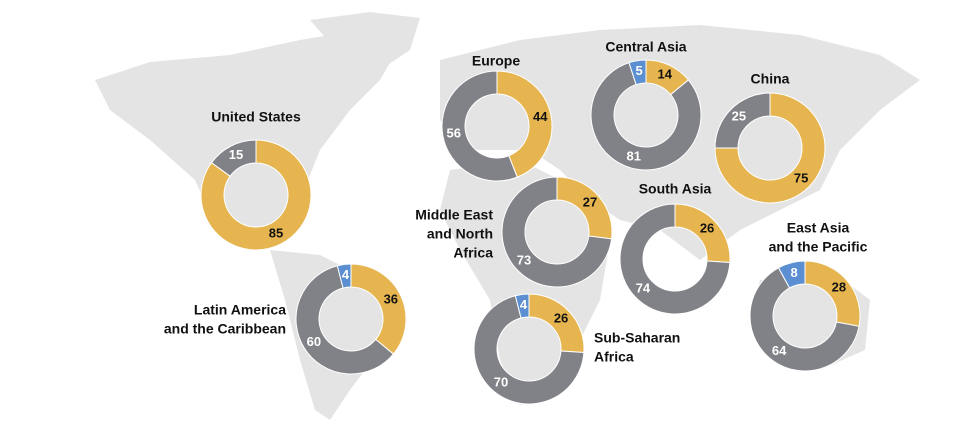 This screenshot has width=963, height=437. I want to click on donut-title: Latin America, so click(240, 310).